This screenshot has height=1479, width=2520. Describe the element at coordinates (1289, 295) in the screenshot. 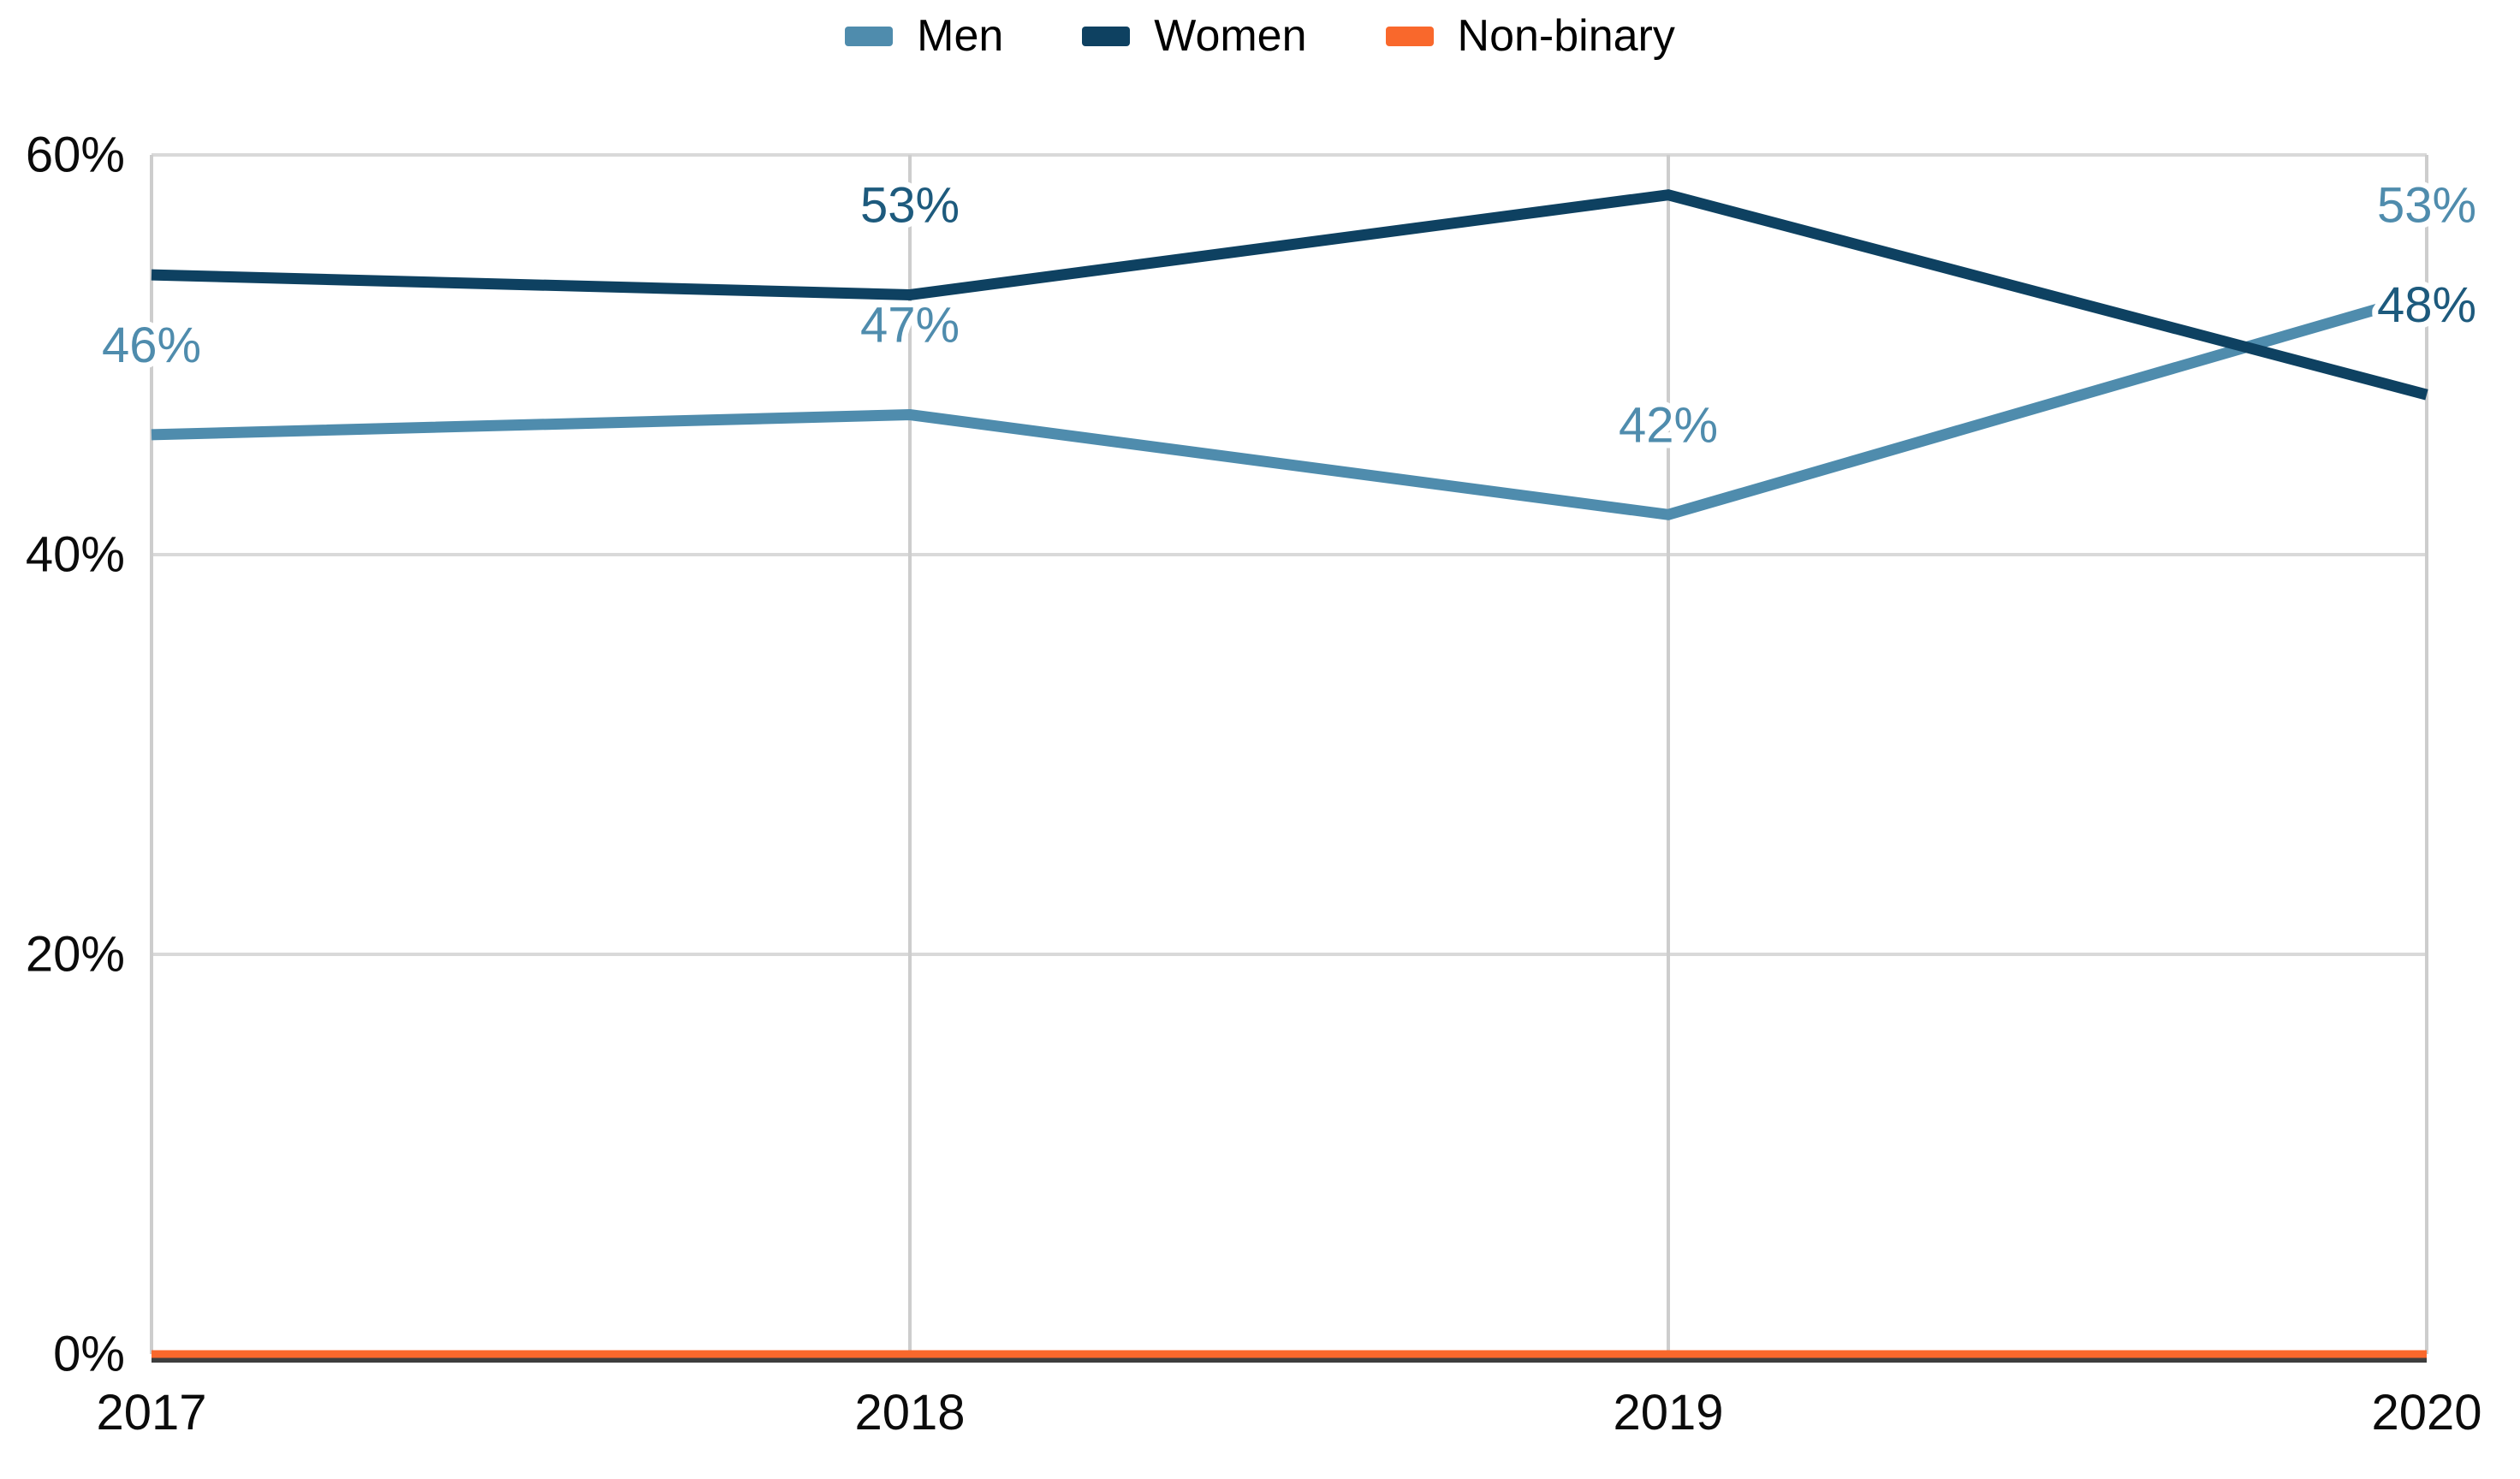

I see `series-line-women` at that location.